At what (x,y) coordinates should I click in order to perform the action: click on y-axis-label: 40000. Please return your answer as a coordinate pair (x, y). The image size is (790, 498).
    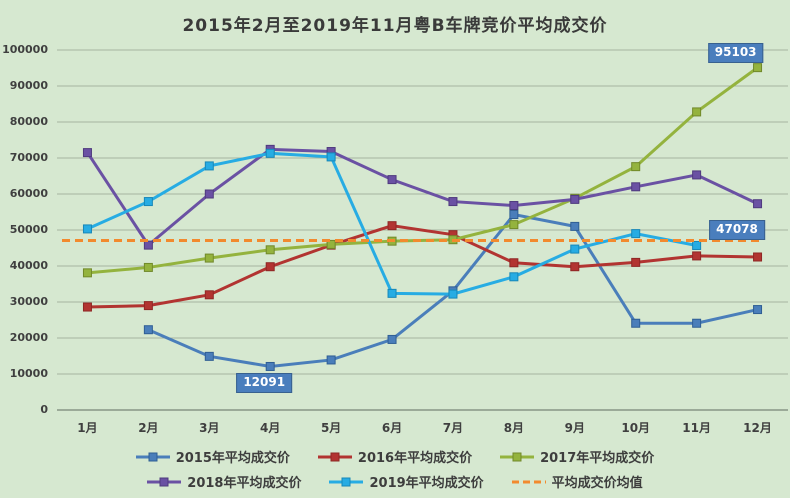
    Looking at the image, I should click on (28, 265).